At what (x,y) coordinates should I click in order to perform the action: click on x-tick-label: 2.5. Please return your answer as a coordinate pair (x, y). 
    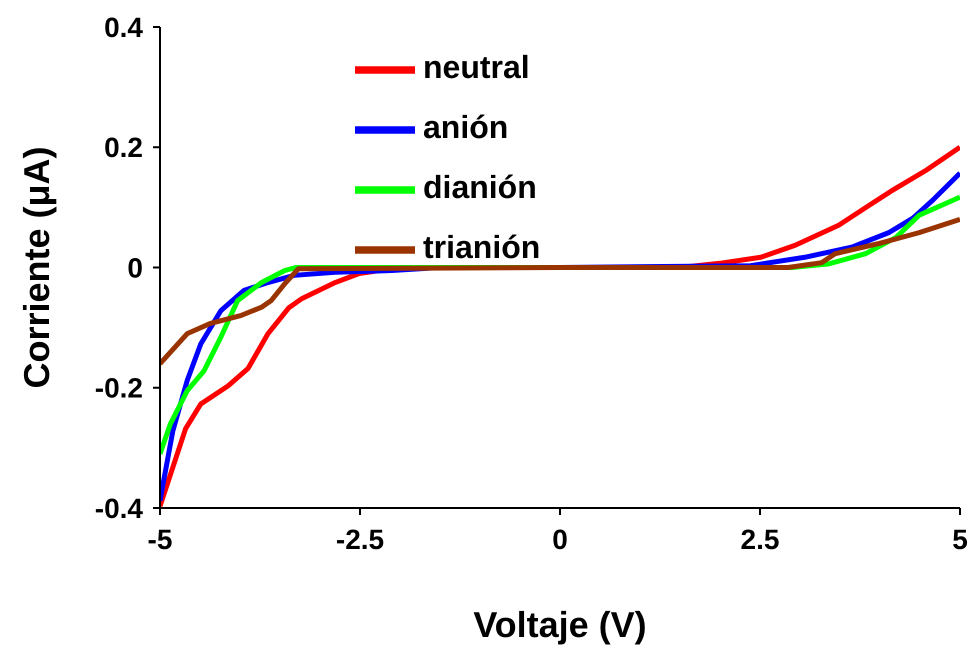
    Looking at the image, I should click on (760, 539).